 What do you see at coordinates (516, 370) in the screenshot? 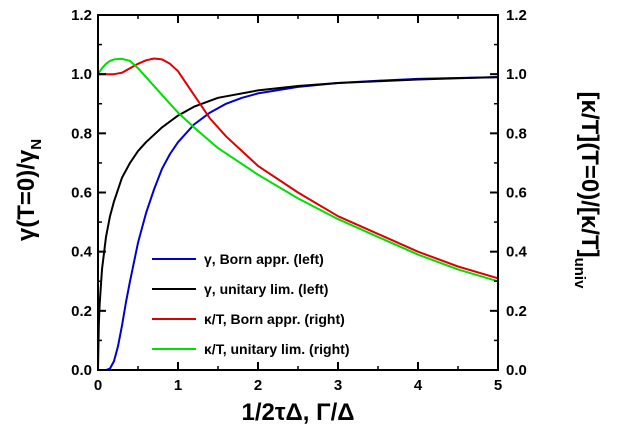
I see `y-tick-label-right: 0.0` at bounding box center [516, 370].